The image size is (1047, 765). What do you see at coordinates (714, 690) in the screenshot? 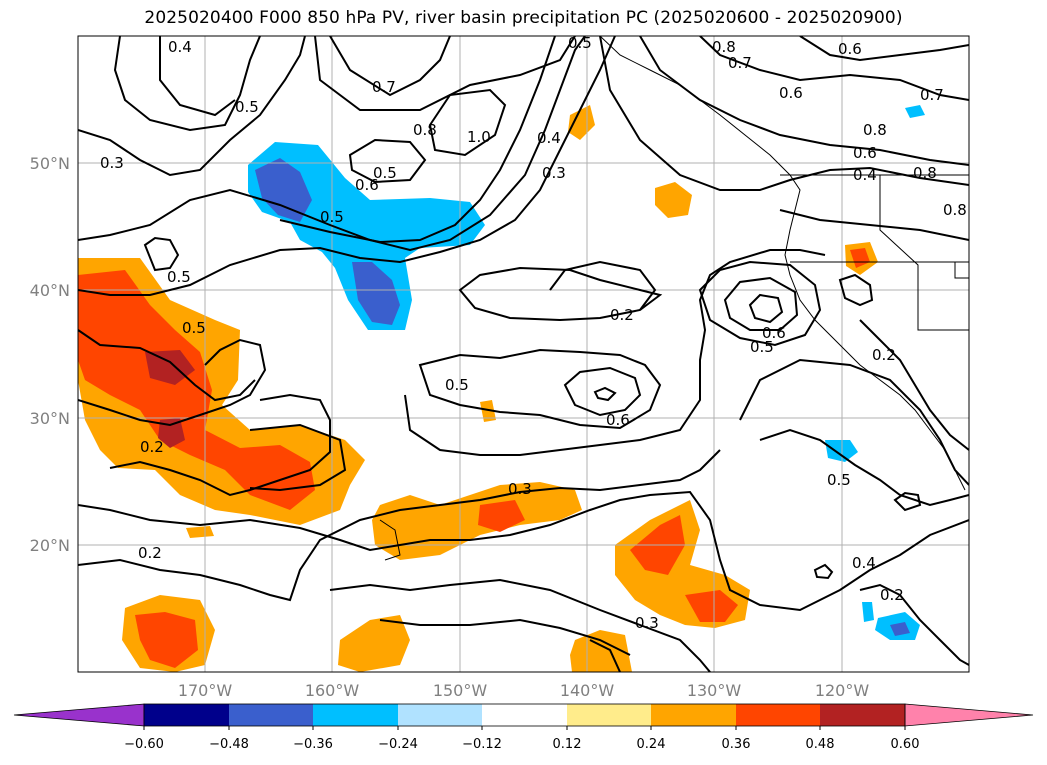
I see `lon-tick-label: 130°W` at bounding box center [714, 690].